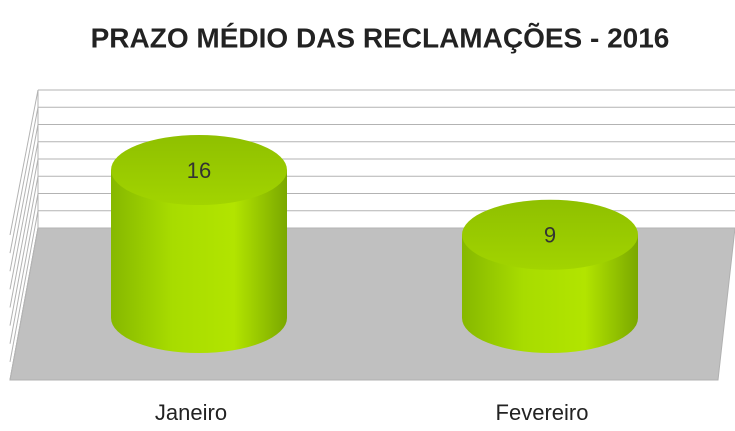 This screenshot has height=431, width=735. Describe the element at coordinates (380, 37) in the screenshot. I see `chart-title: PRAZO MÉDIO DAS RECLAMAÇÕES - 2016` at that location.